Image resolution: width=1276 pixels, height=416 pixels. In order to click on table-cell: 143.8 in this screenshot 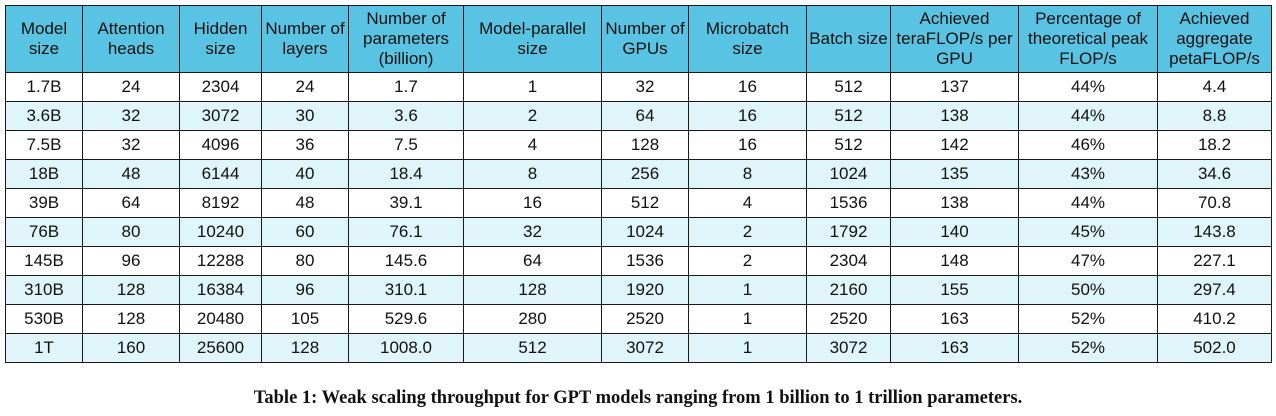, I will do `click(1214, 232)`.